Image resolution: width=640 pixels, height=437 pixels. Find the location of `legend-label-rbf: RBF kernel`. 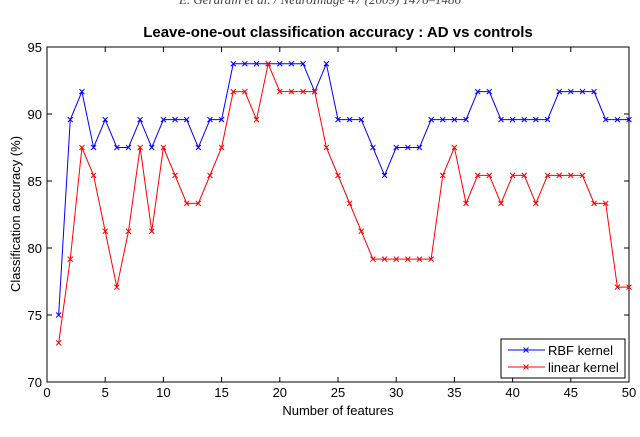

legend-label-rbf: RBF kernel is located at coordinates (580, 350).